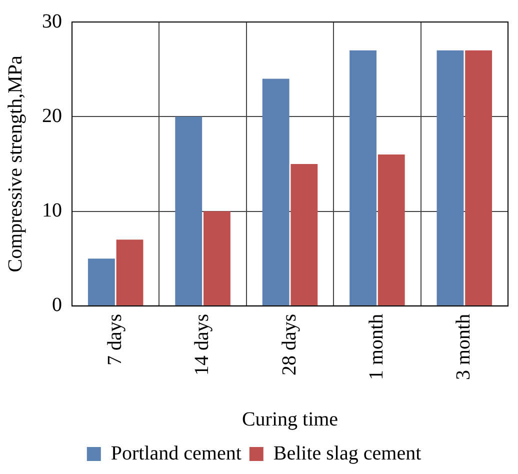 The image size is (518, 474). Describe the element at coordinates (15, 164) in the screenshot. I see `y-axis-title: Compressive strength,MPa` at that location.